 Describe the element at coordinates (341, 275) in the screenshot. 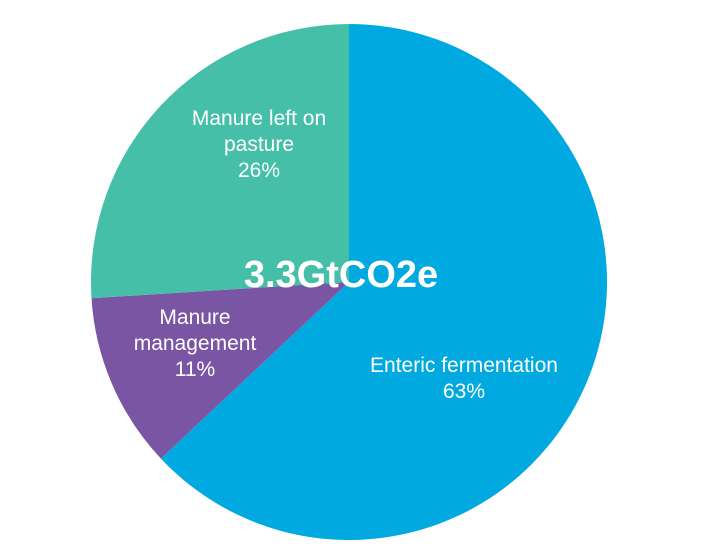

I see `center-total-label: 3.3GtCO2e` at that location.